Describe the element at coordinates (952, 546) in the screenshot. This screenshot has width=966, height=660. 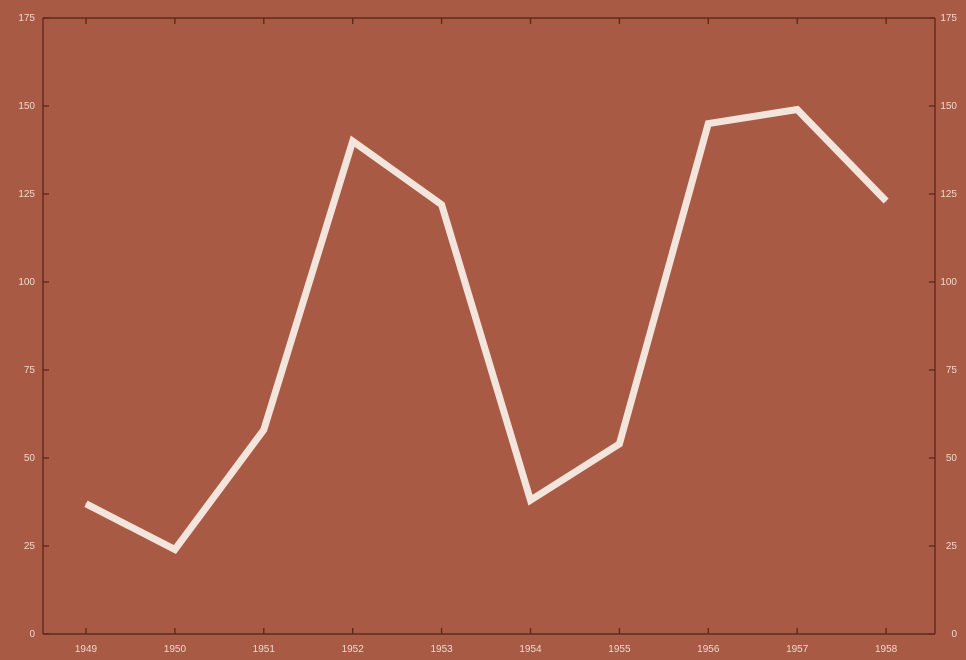
I see `y-tick-label-right: 25` at that location.